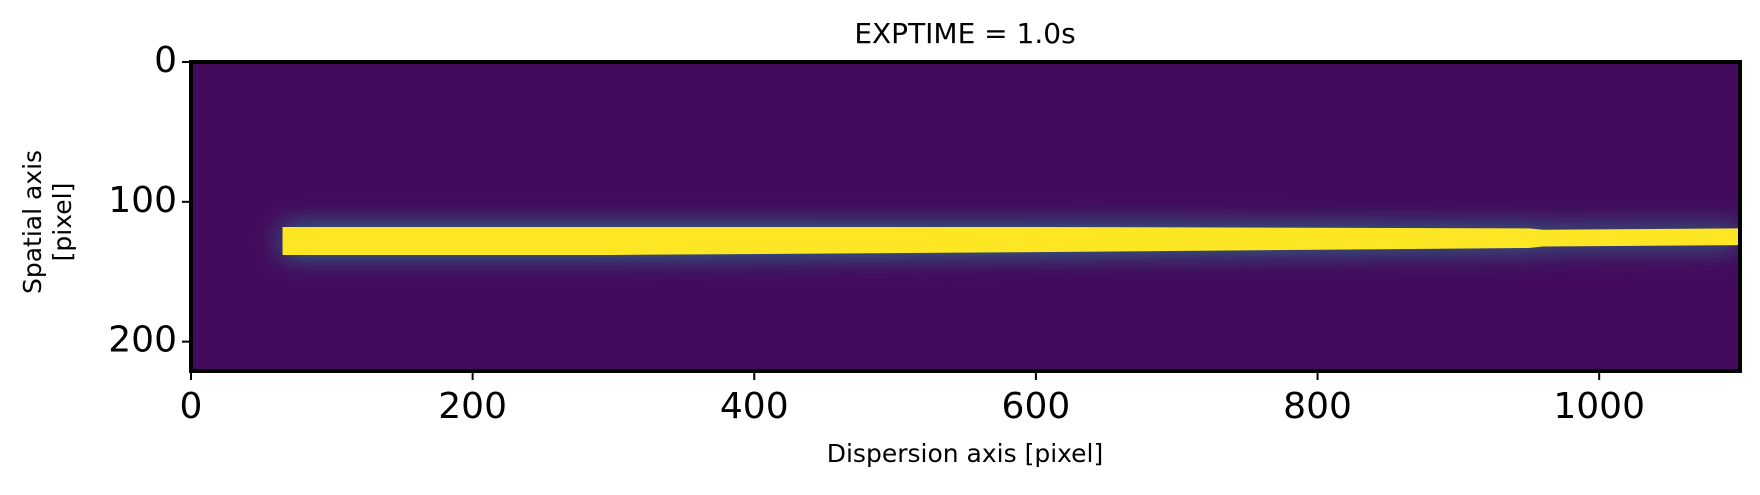 Image resolution: width=1760 pixels, height=495 pixels. What do you see at coordinates (965, 453) in the screenshot?
I see `x-axis-label: Dispersion axis [pixel]` at bounding box center [965, 453].